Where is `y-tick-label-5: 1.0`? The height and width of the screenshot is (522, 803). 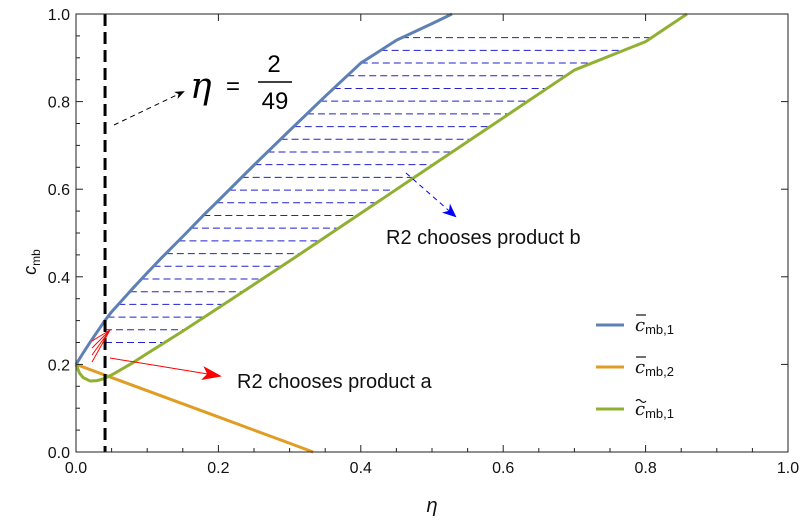
y-tick-label-5: 1.0 is located at coordinates (59, 15).